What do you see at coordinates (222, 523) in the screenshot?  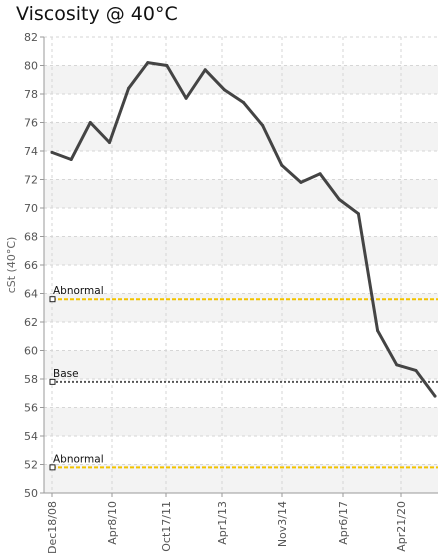 I see `x-tick-label: Apr1/13` at bounding box center [222, 523].